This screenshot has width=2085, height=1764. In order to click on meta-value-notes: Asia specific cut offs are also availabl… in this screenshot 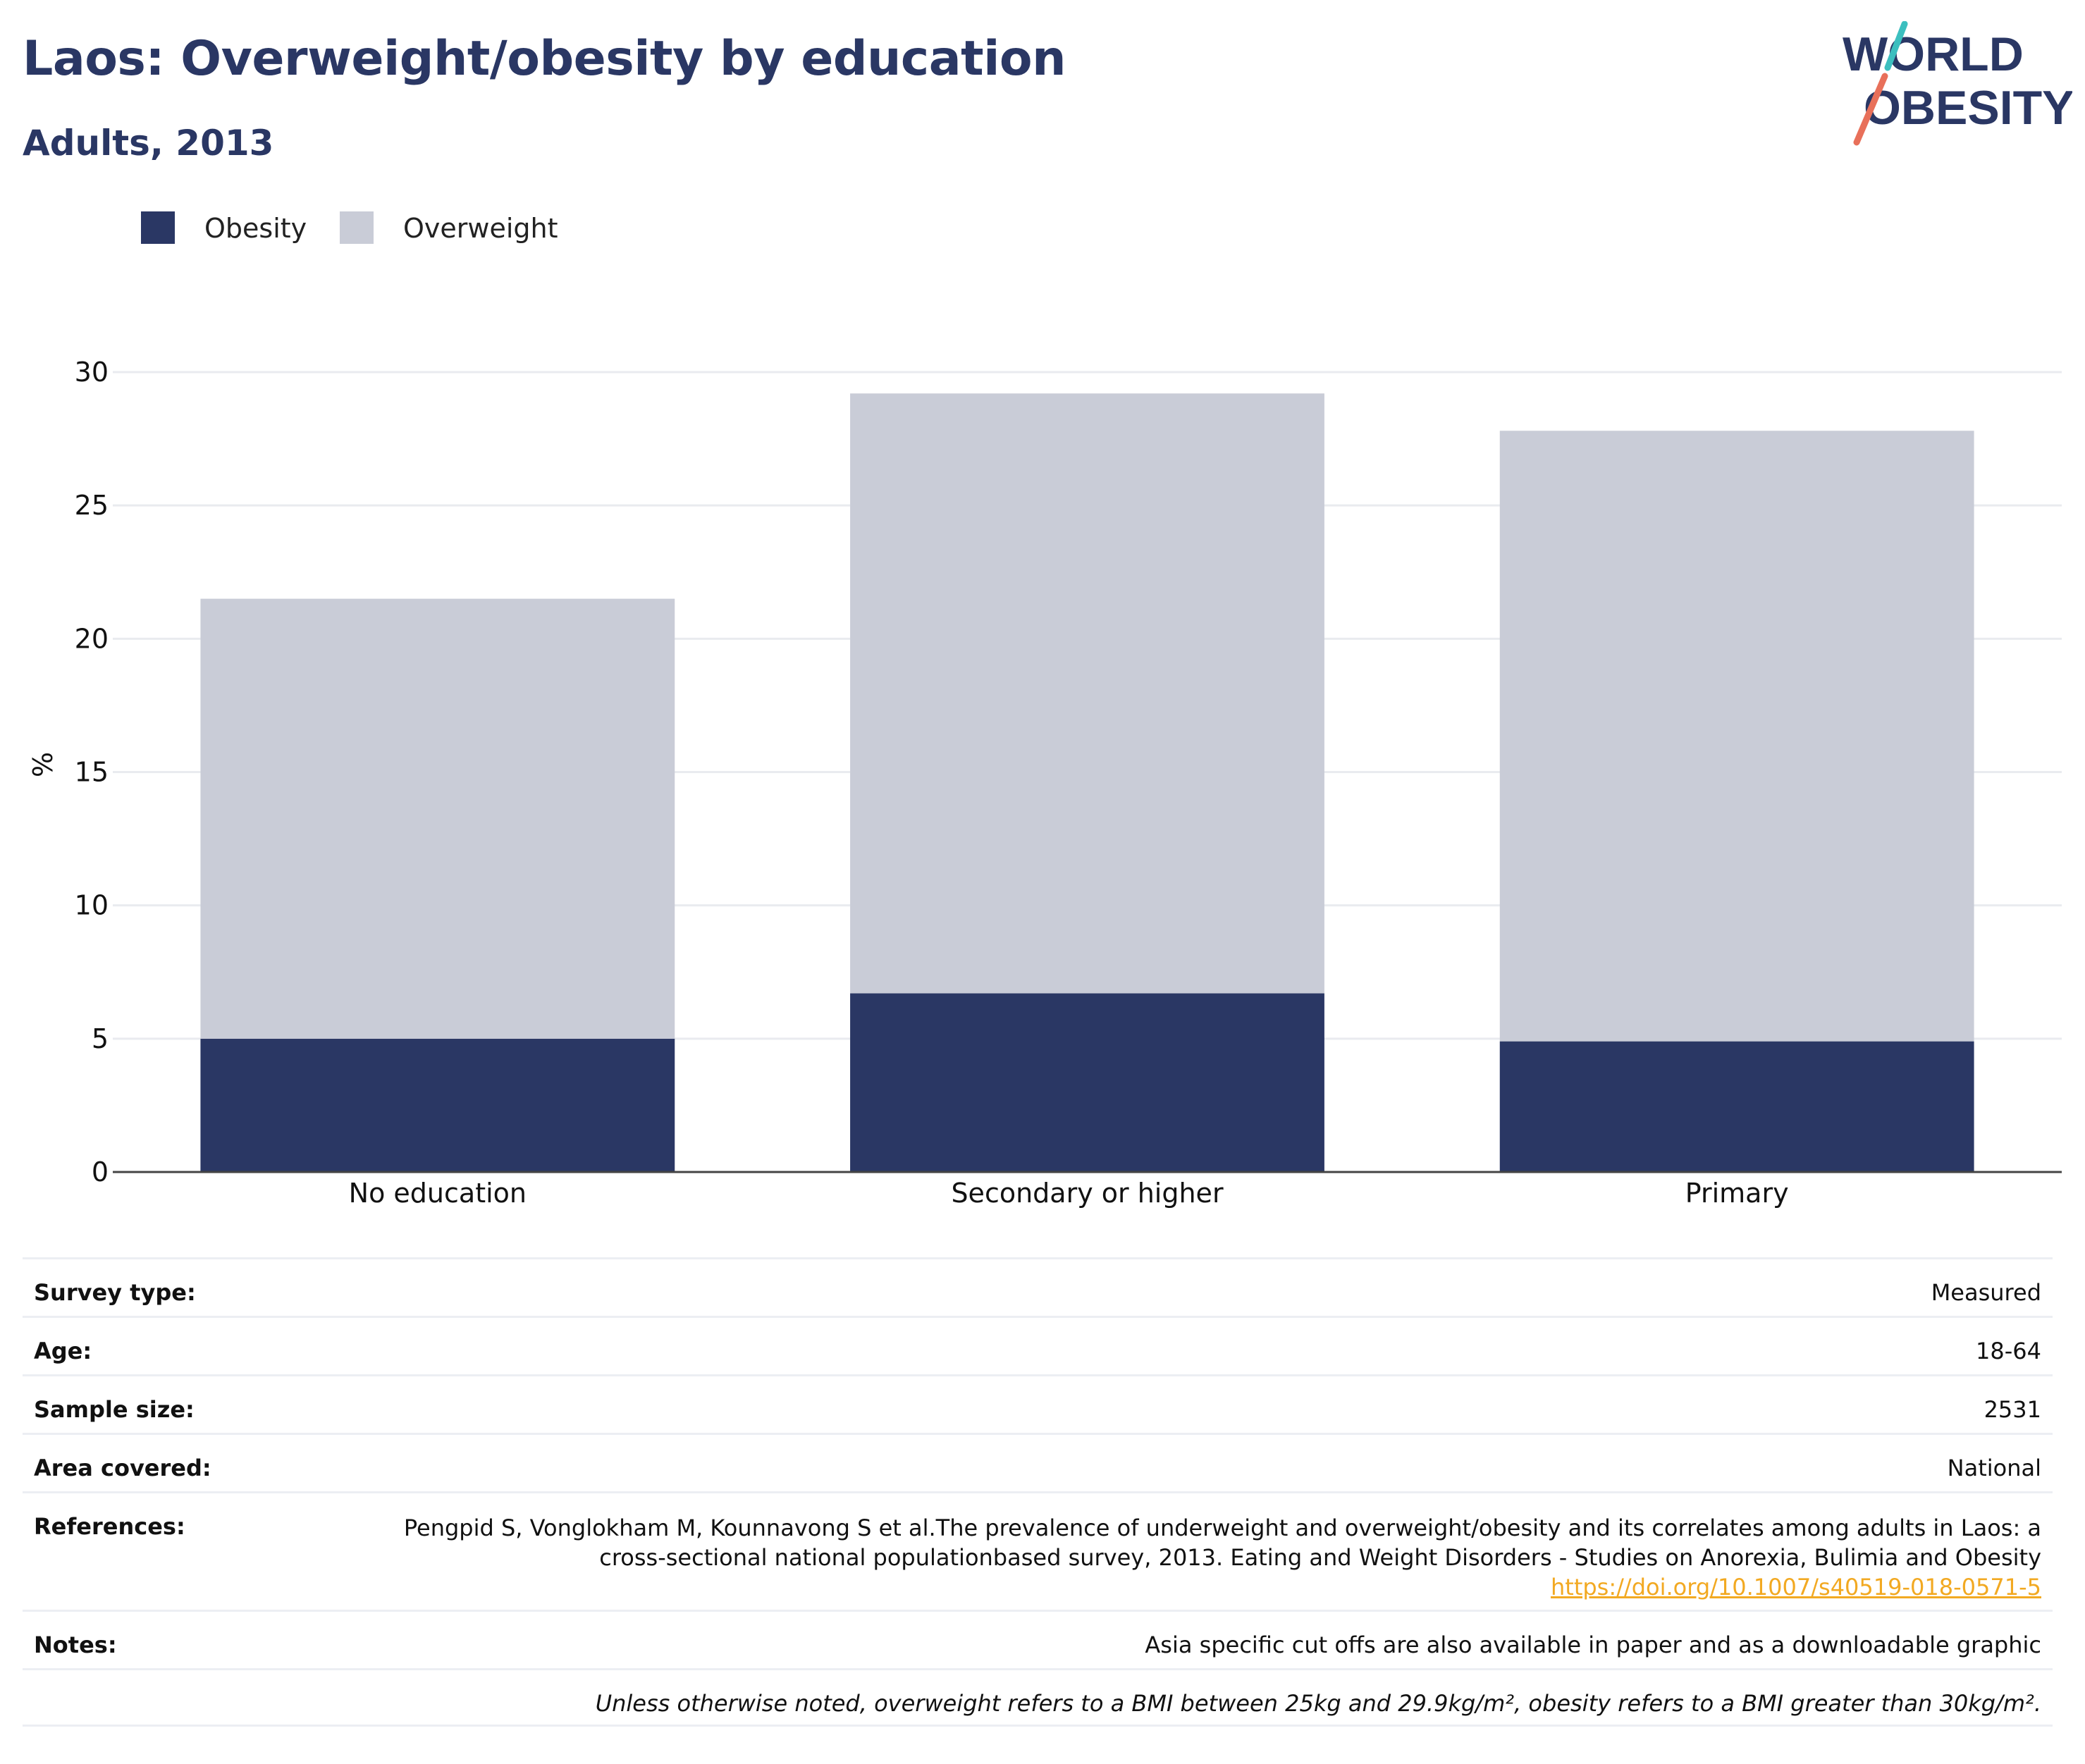, I will do `click(1593, 1645)`.